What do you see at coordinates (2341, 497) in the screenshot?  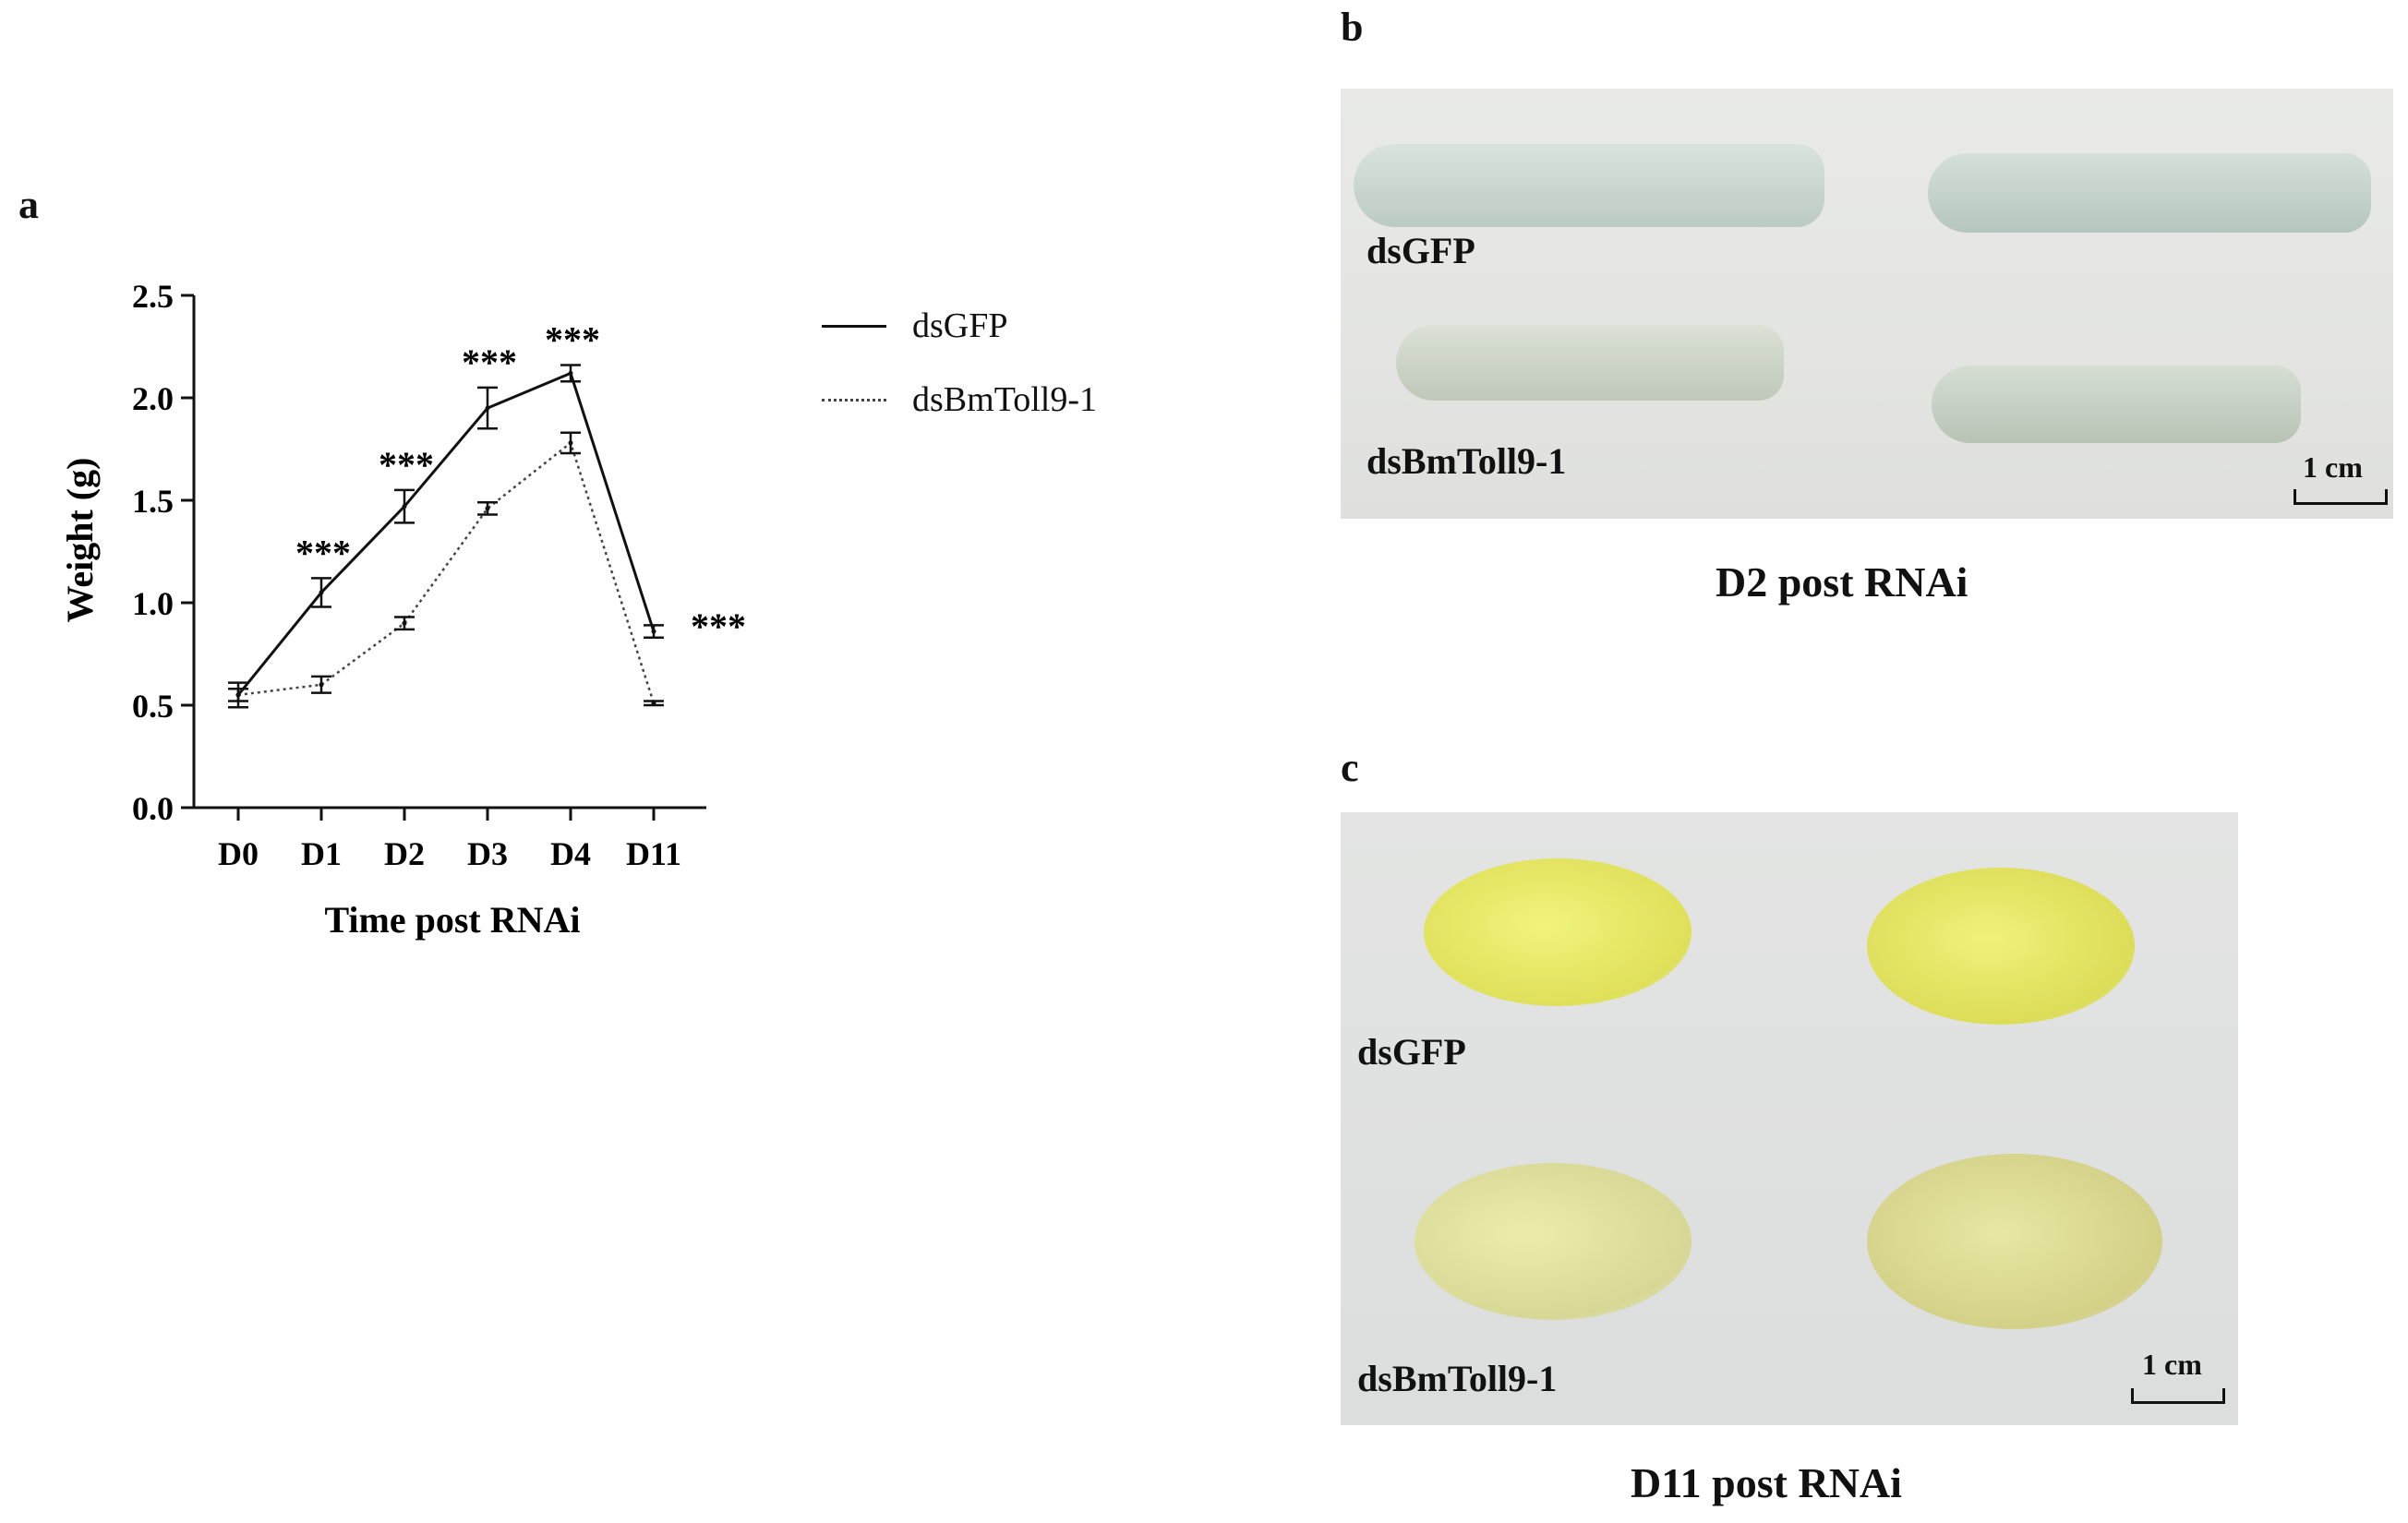 I see `photo-b-scale-bar` at bounding box center [2341, 497].